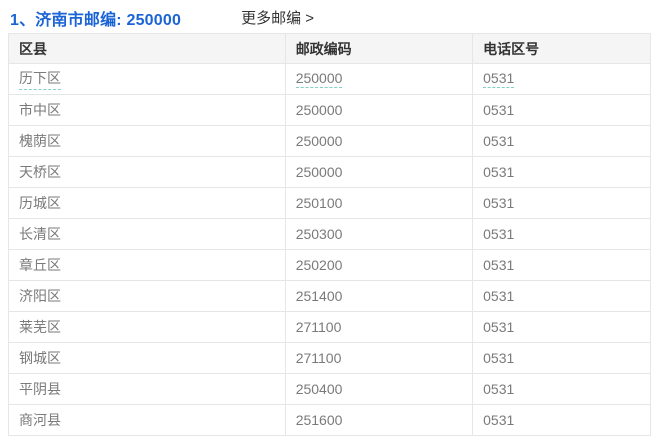 Image resolution: width=658 pixels, height=447 pixels. Describe the element at coordinates (379, 203) in the screenshot. I see `postal-code-cell: 250100` at that location.